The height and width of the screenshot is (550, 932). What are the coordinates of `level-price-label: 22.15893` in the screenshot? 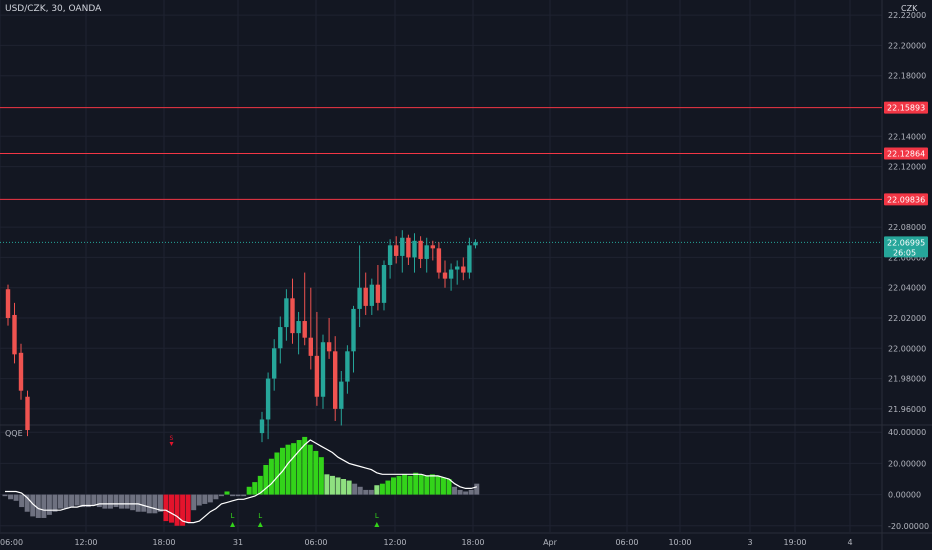 It's located at (906, 108).